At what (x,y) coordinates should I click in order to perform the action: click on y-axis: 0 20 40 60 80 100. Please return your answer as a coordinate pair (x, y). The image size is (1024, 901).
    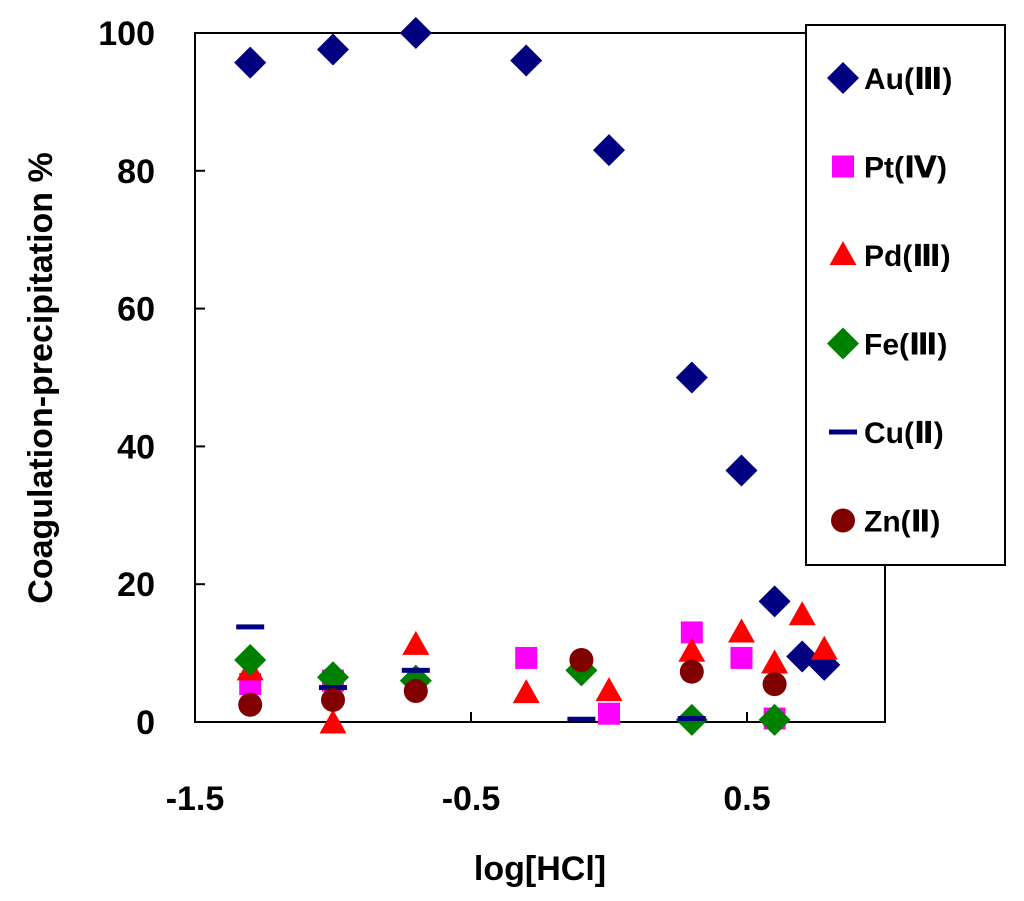
    Looking at the image, I should click on (151, 378).